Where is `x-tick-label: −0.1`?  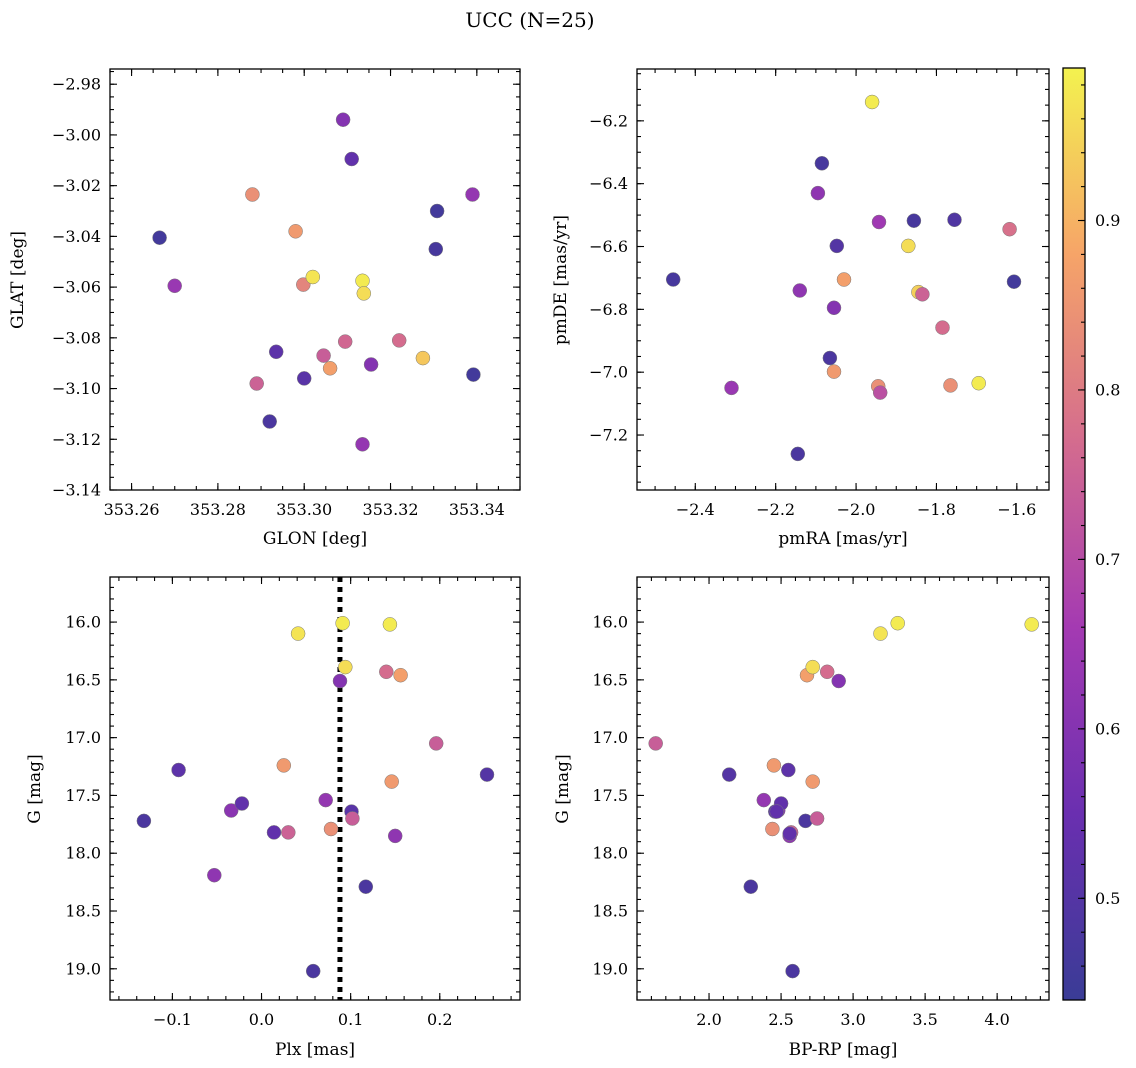
x-tick-label: −0.1 is located at coordinates (172, 1019).